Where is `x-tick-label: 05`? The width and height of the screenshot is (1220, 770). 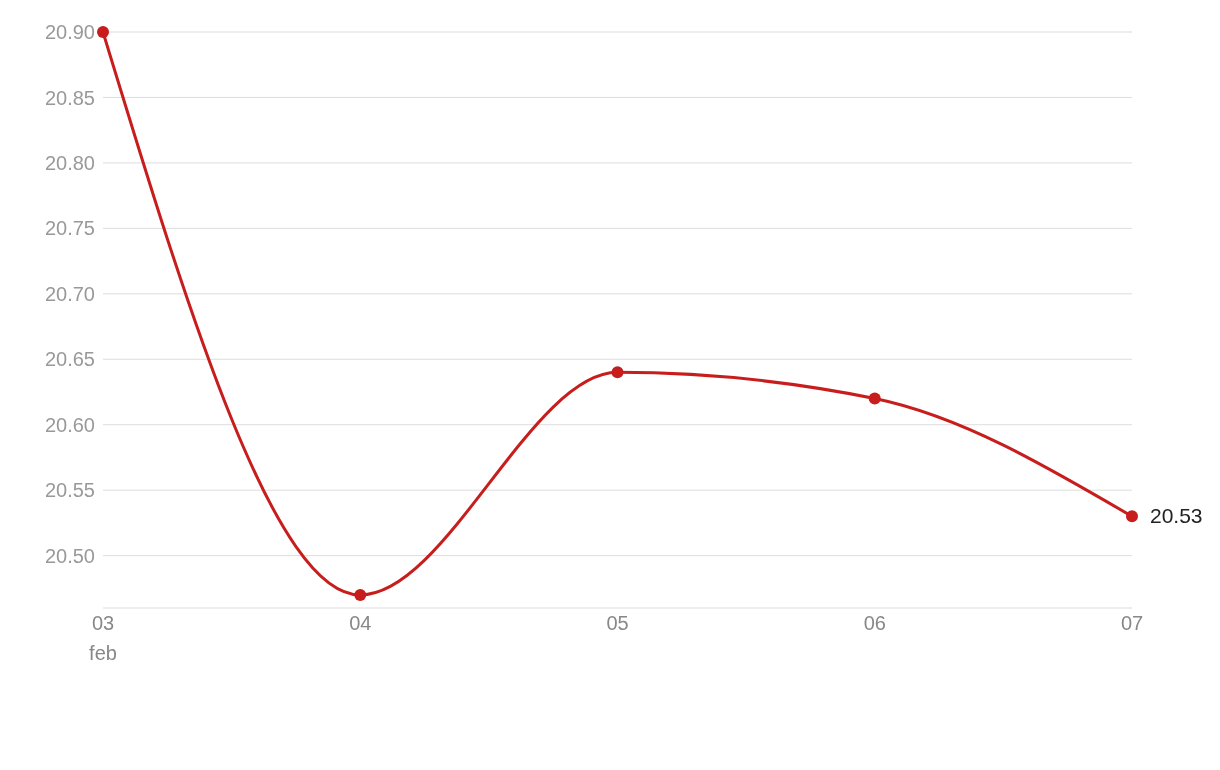
x-tick-label: 05 is located at coordinates (617, 623).